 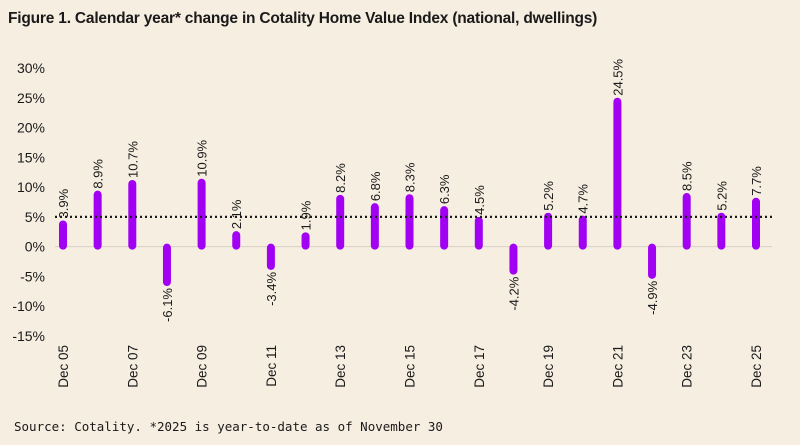 I want to click on data-label: 7.7%, so click(x=756, y=181).